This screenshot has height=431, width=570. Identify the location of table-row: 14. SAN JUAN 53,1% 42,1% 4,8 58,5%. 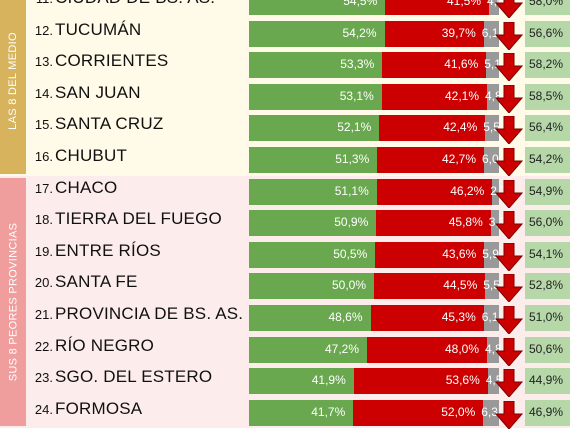
(285, 97).